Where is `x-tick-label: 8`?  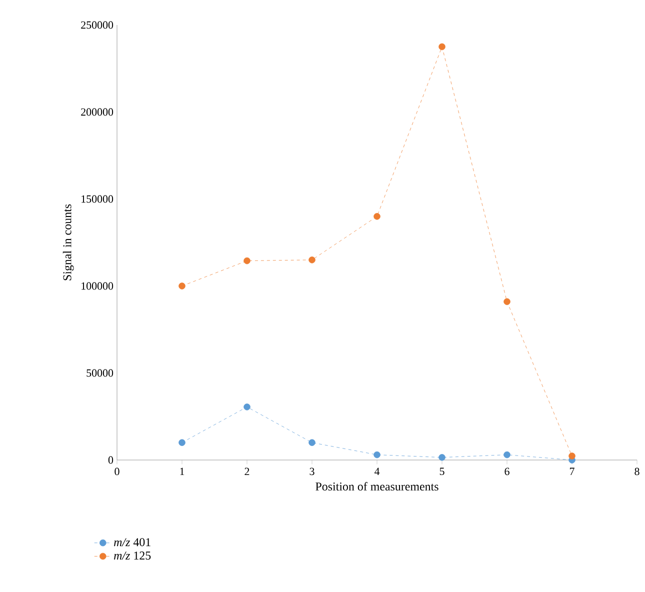
x-tick-label: 8 is located at coordinates (637, 472).